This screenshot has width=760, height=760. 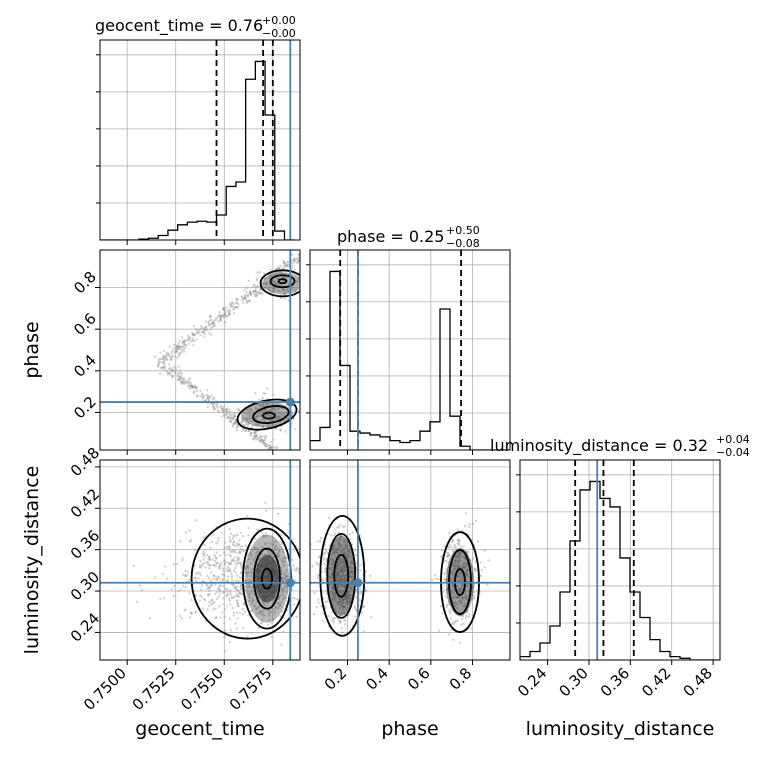 What do you see at coordinates (32, 560) in the screenshot?
I see `ylabel-luminosity-distance: luminosity_distance` at bounding box center [32, 560].